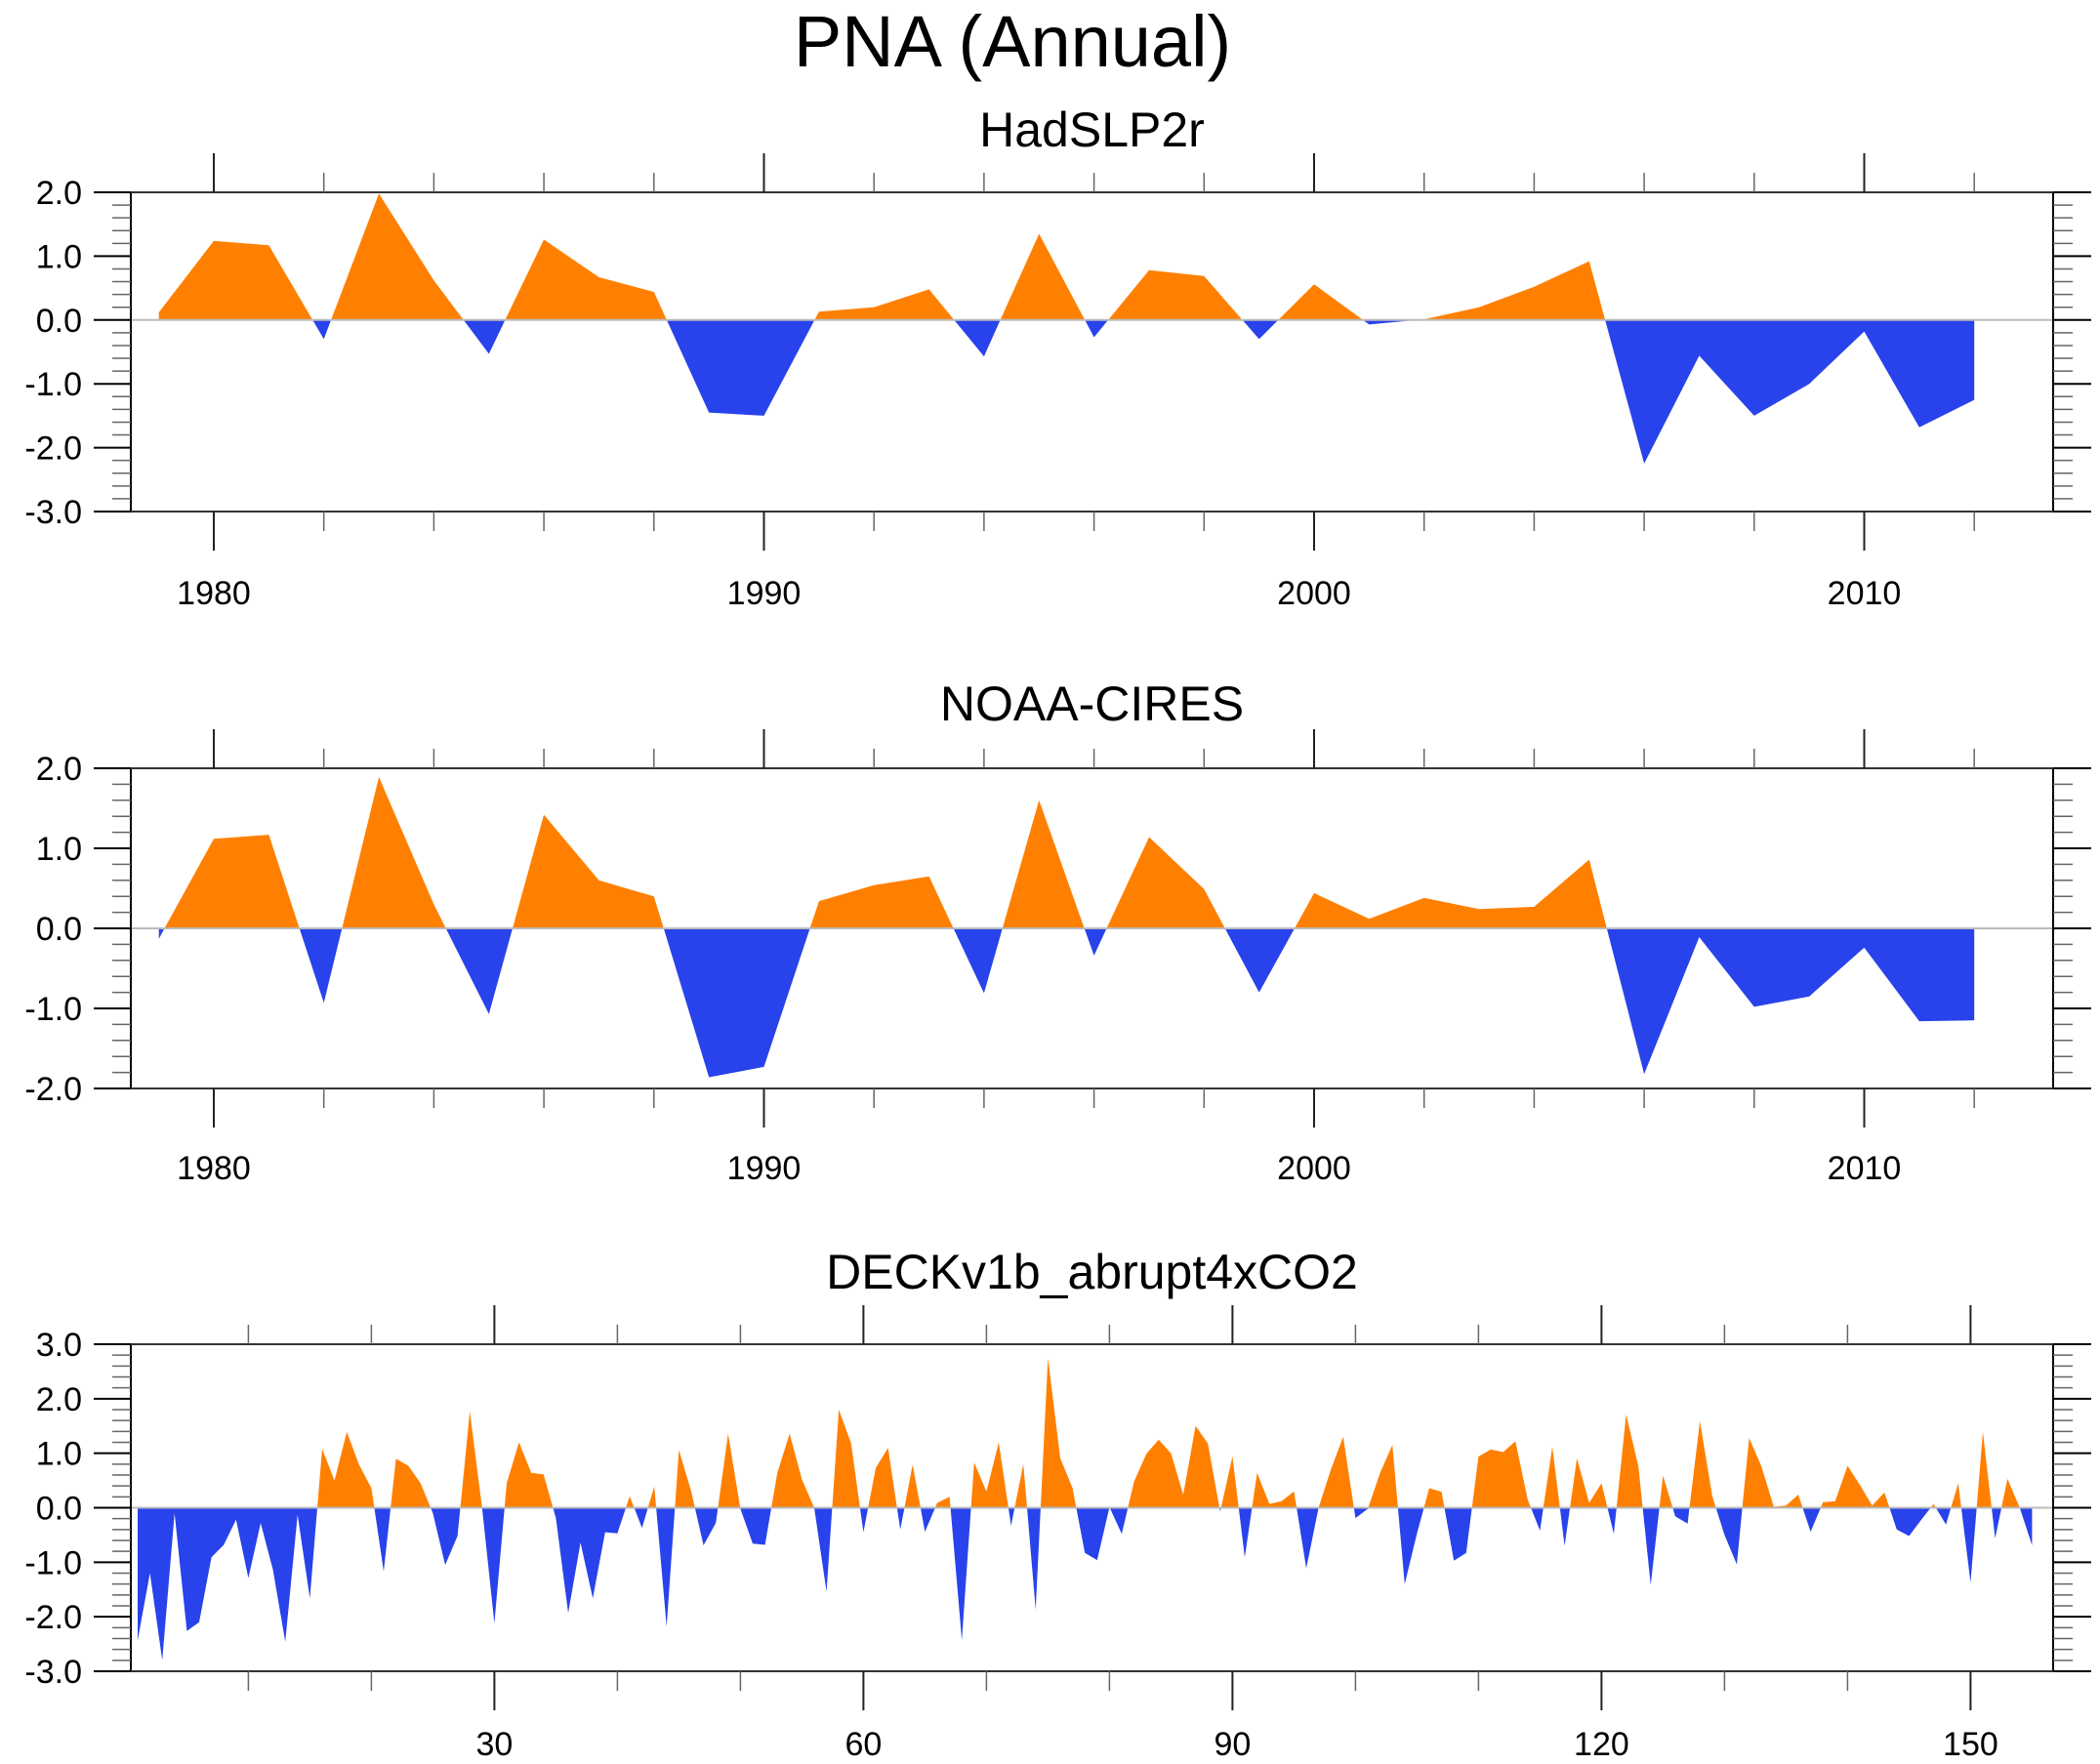  I want to click on x-tick-label: 60, so click(863, 1744).